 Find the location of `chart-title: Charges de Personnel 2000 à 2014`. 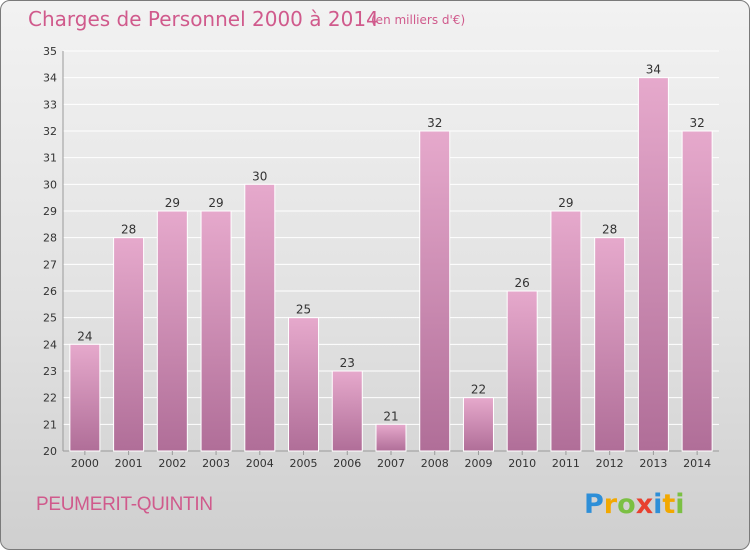

chart-title: Charges de Personnel 2000 à 2014 is located at coordinates (203, 19).